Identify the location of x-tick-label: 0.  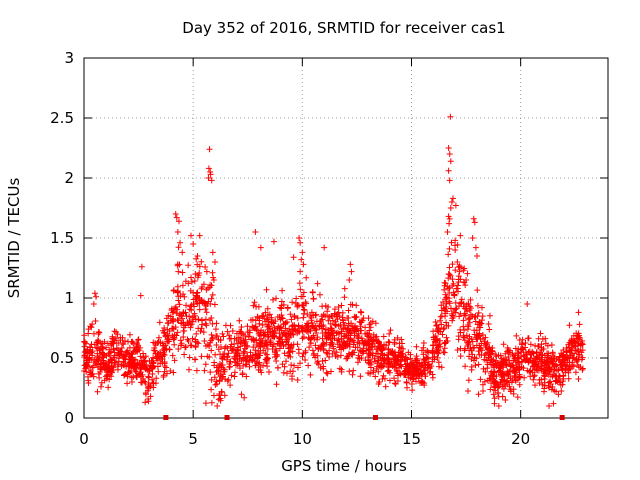
(84, 439).